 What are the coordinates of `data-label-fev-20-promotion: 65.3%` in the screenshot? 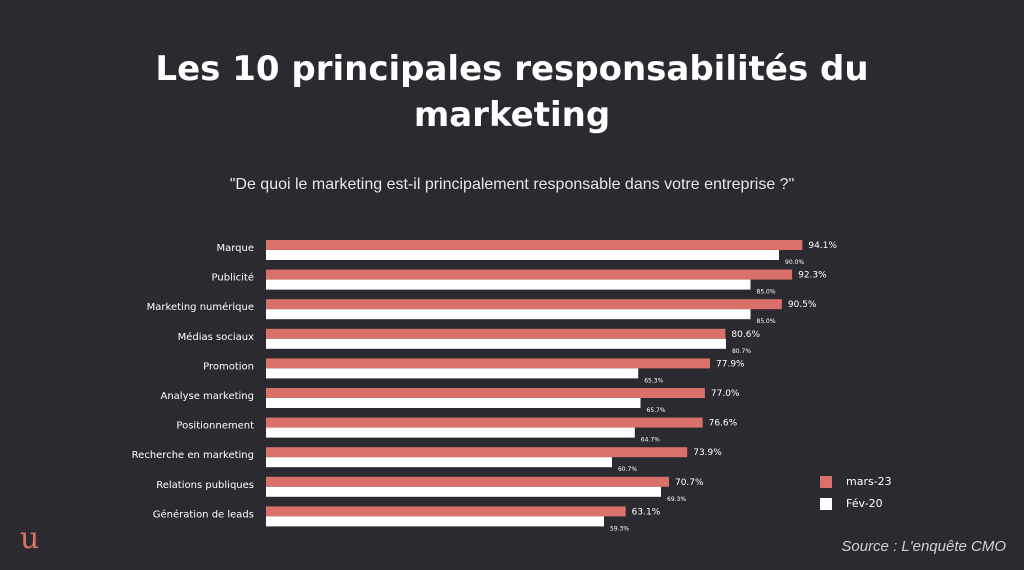 It's located at (653, 380).